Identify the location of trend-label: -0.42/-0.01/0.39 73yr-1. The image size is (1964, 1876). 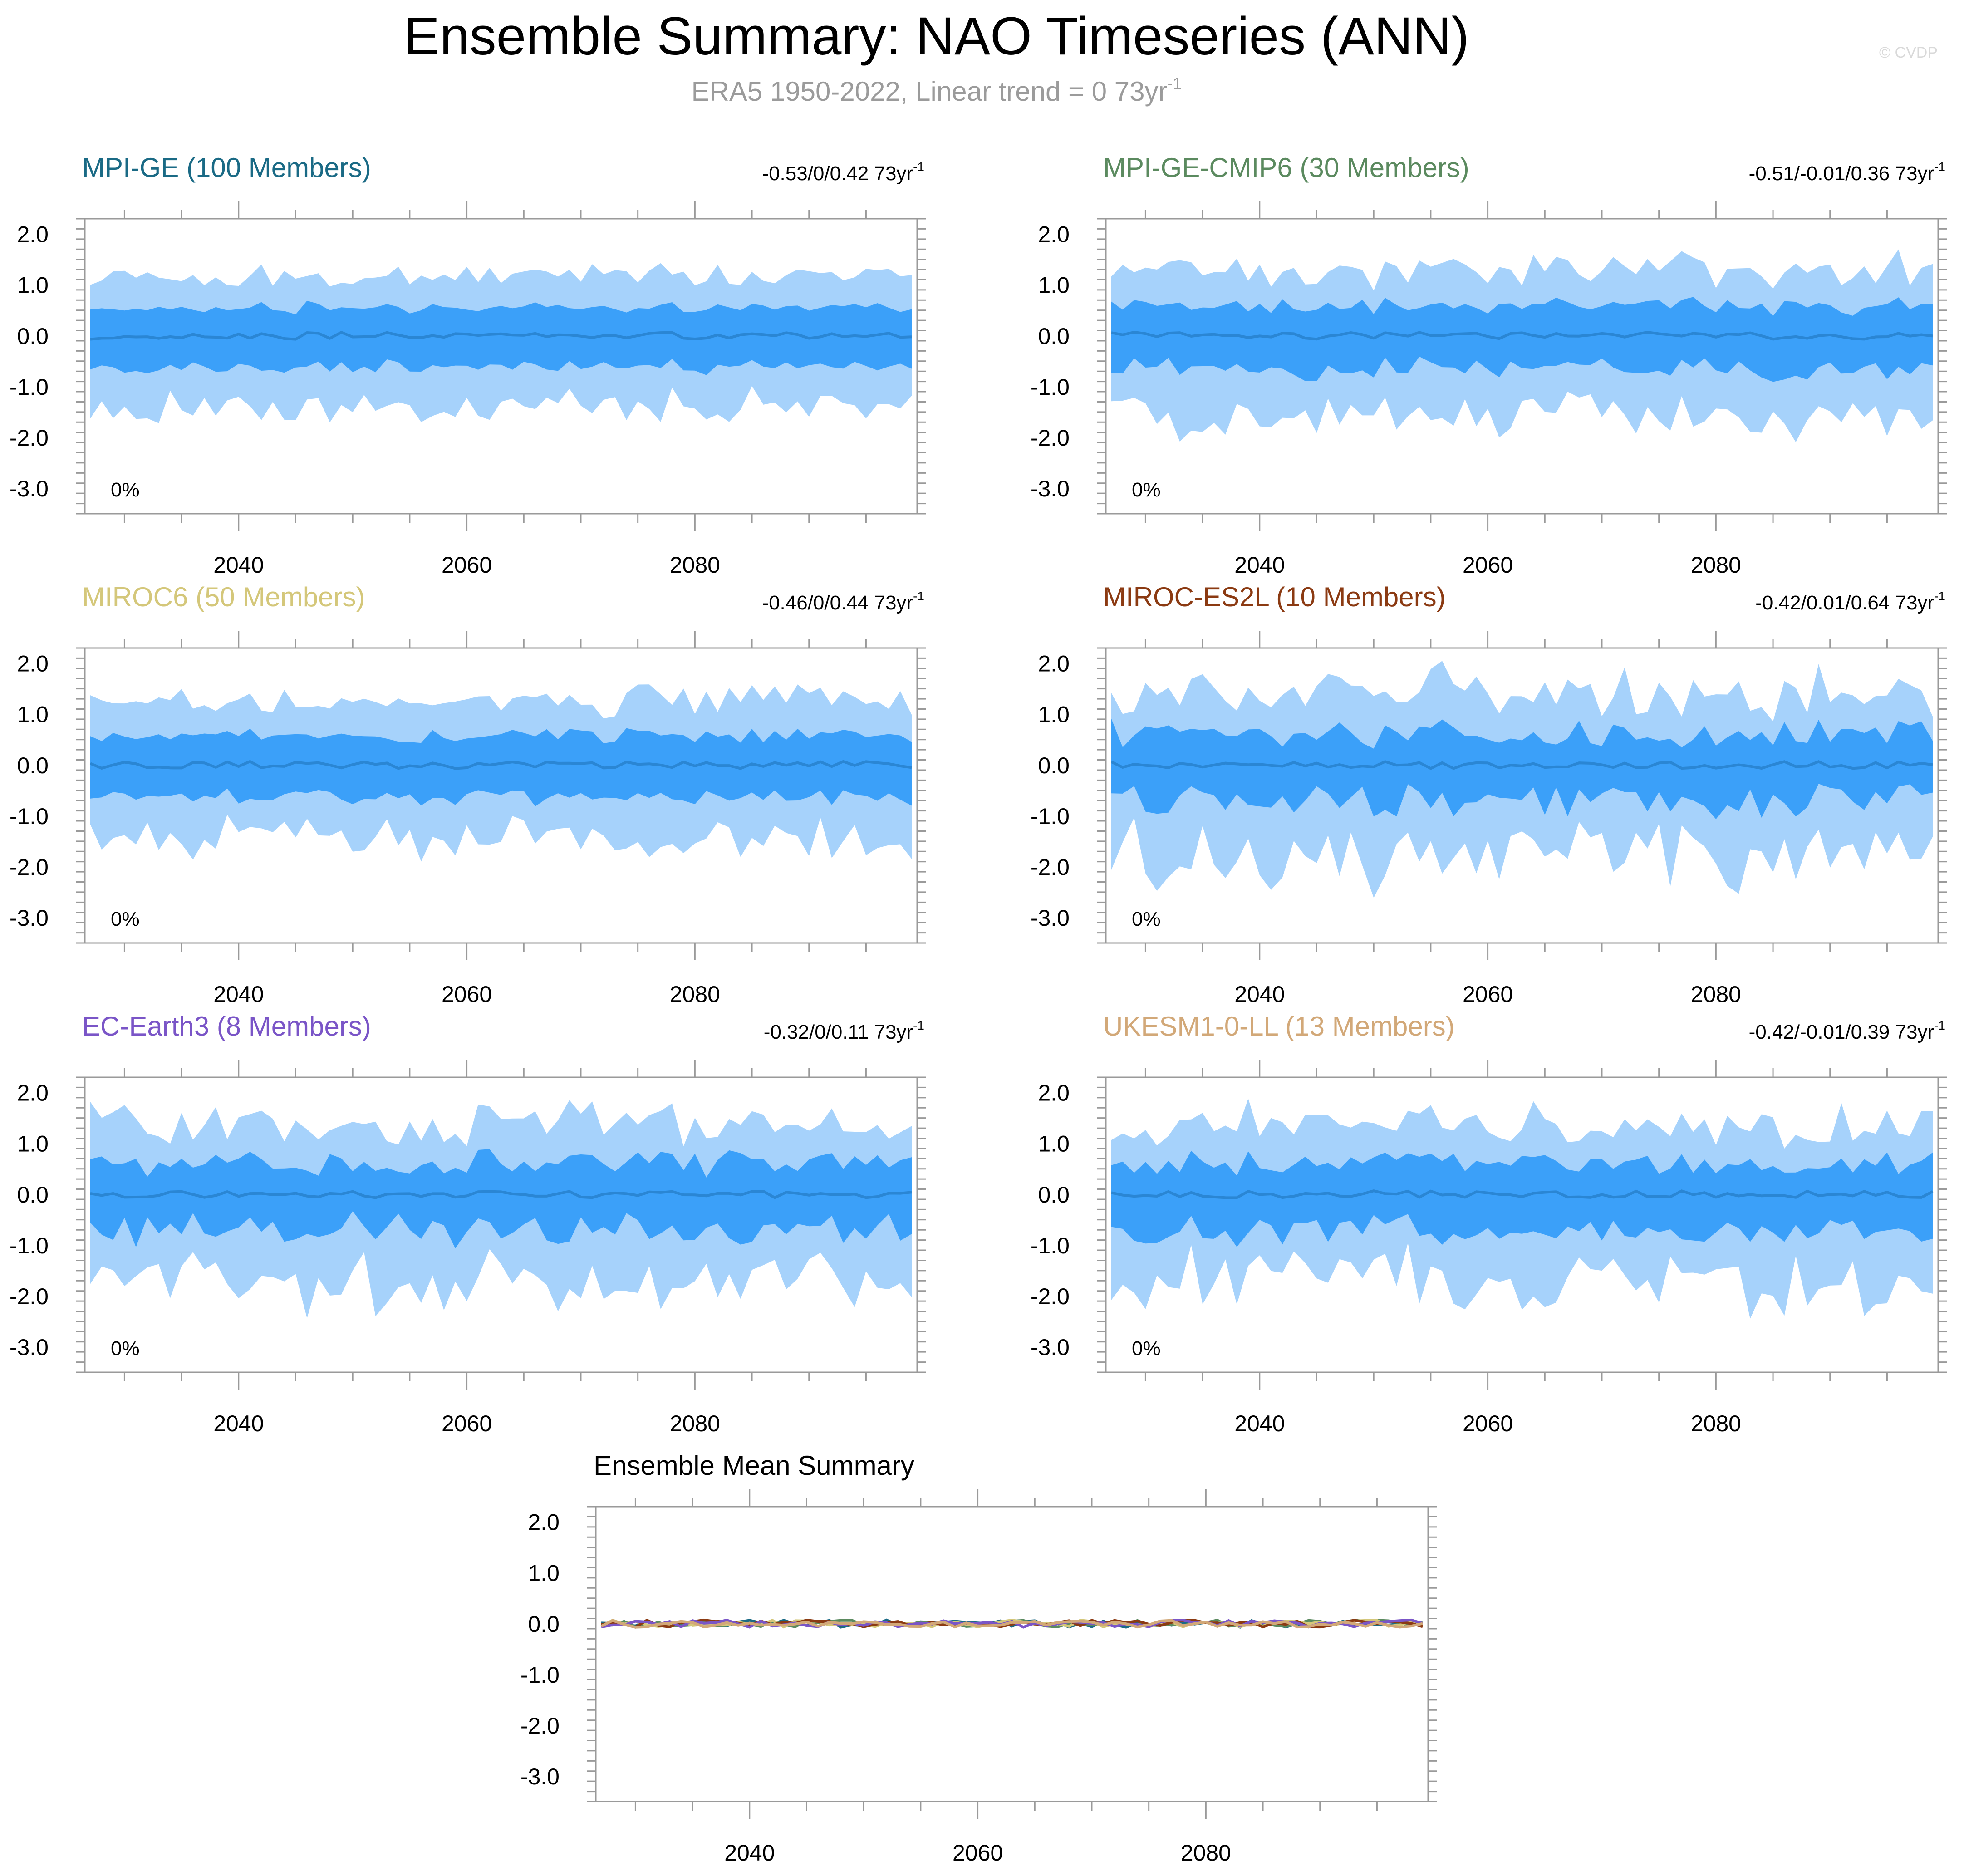
(1847, 1030).